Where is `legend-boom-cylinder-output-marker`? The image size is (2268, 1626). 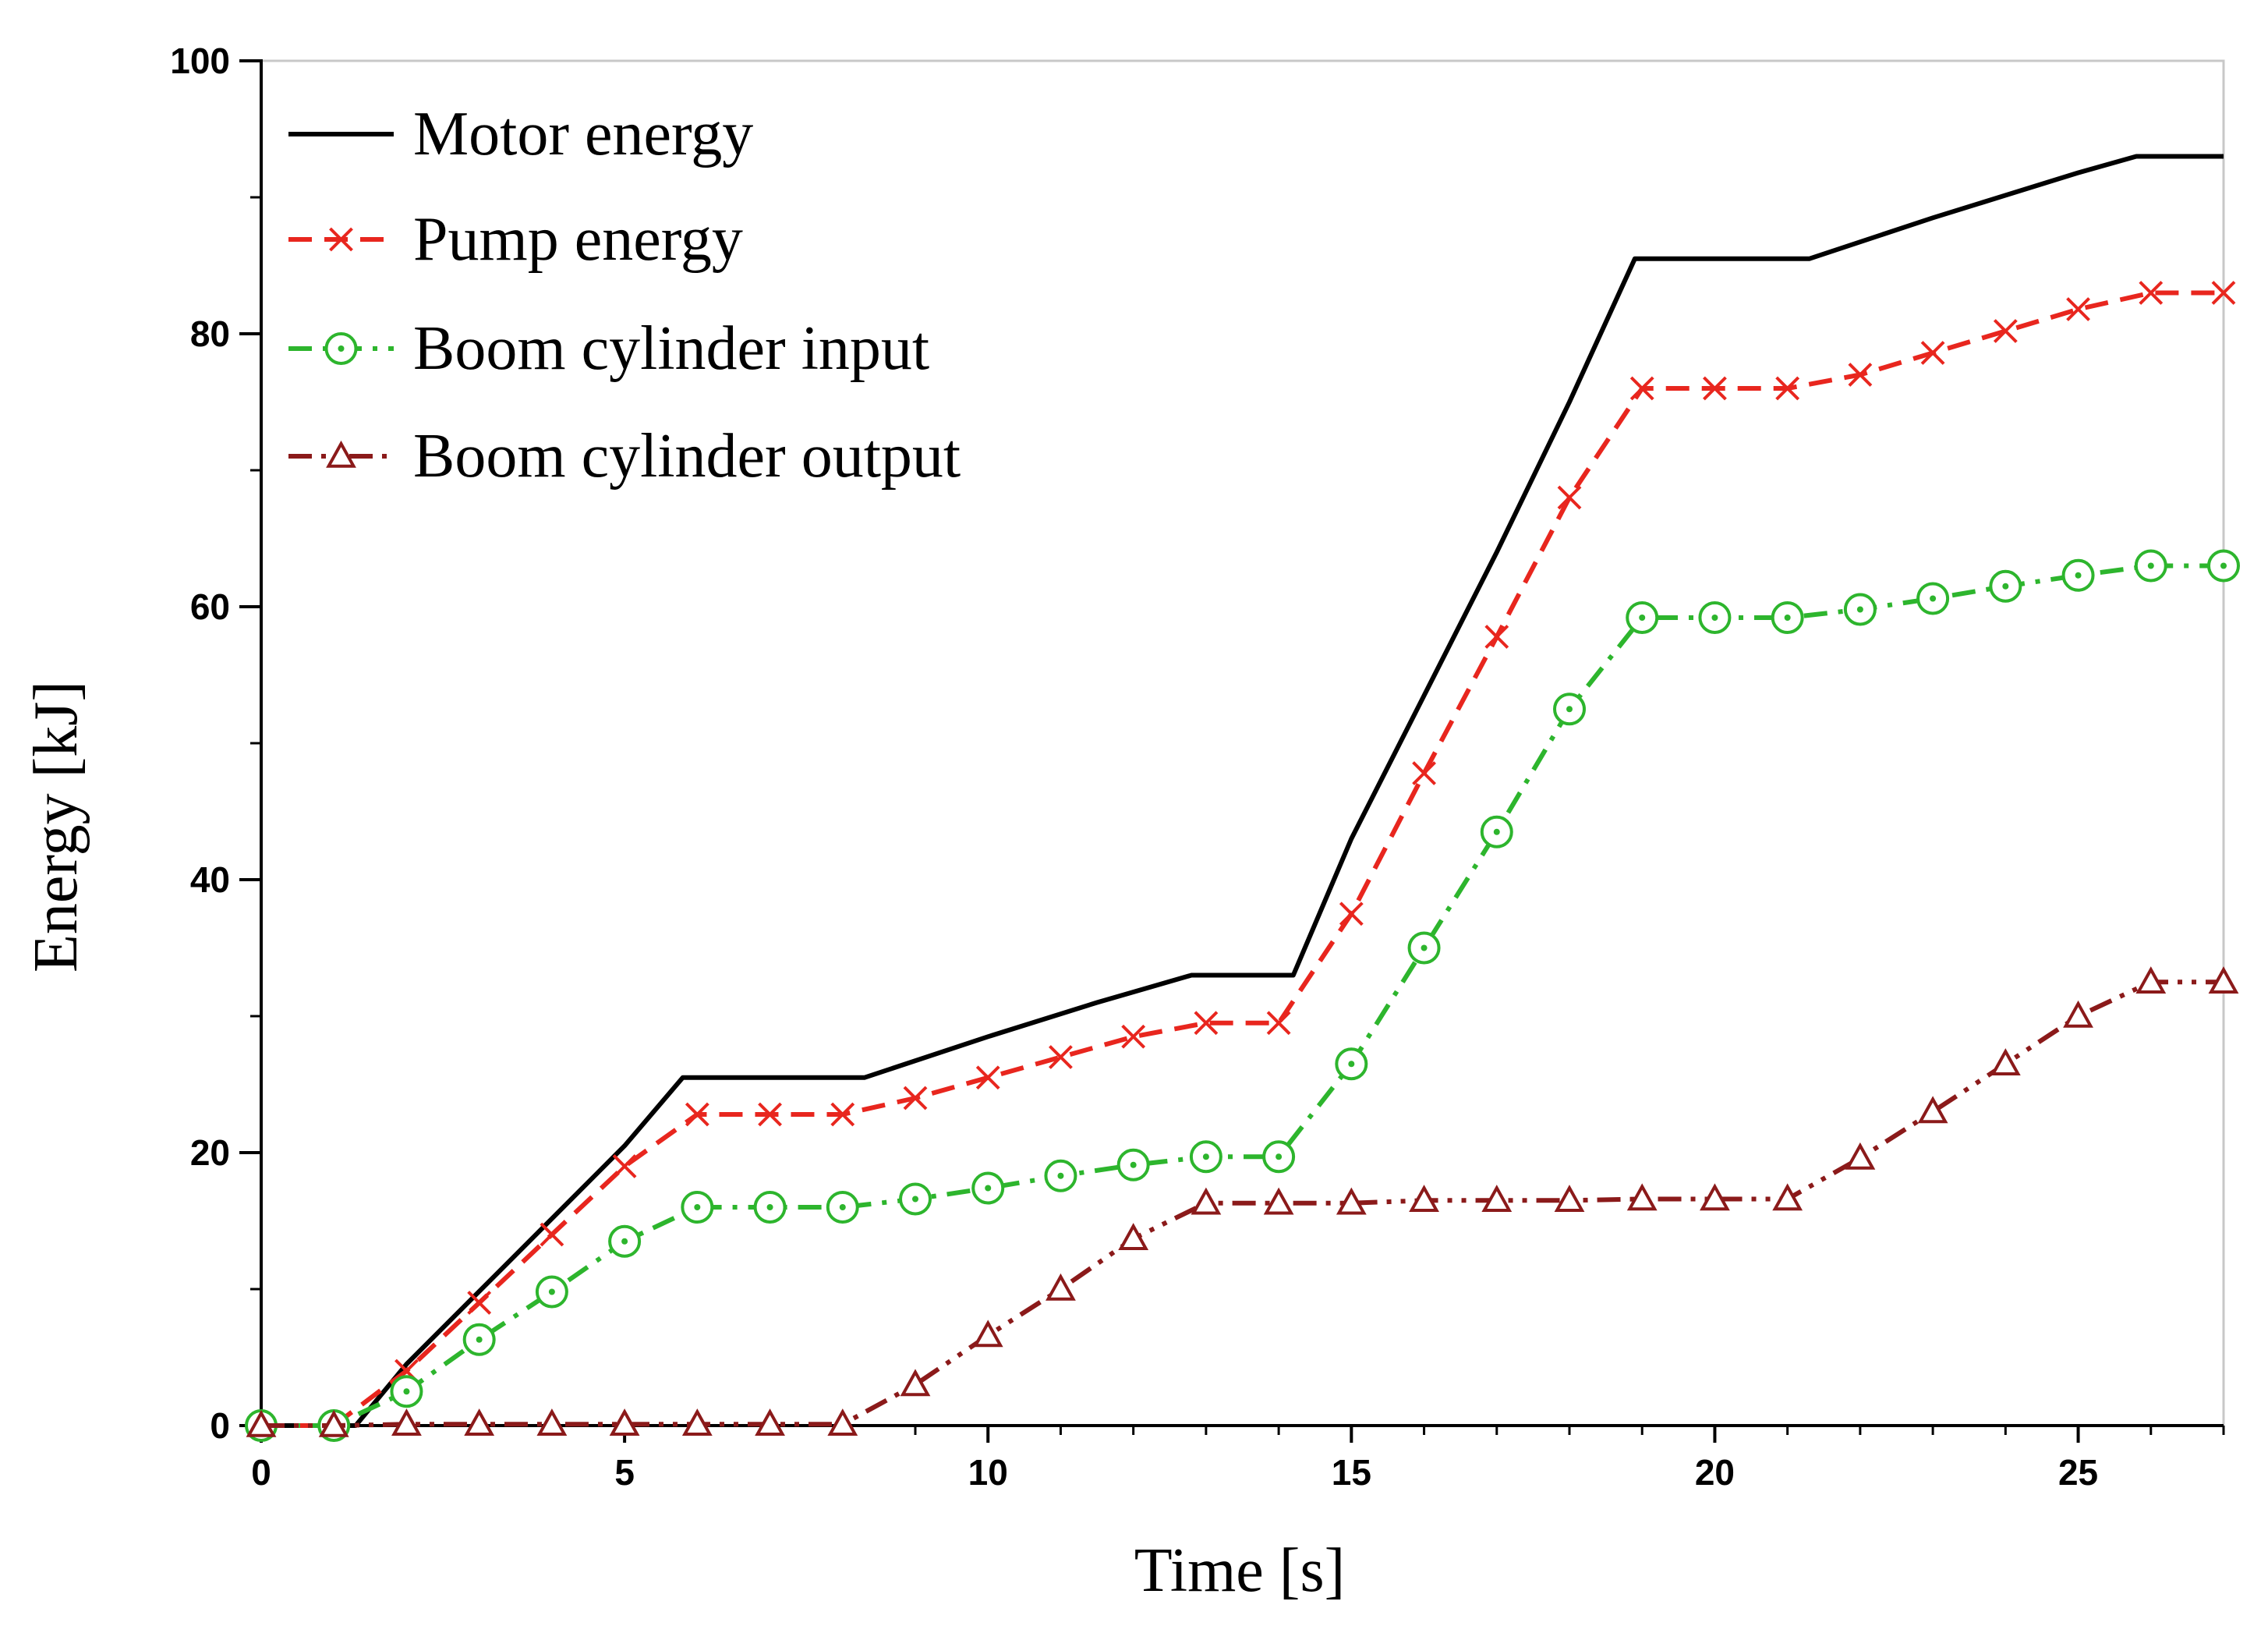
legend-boom-cylinder-output-marker is located at coordinates (341, 454).